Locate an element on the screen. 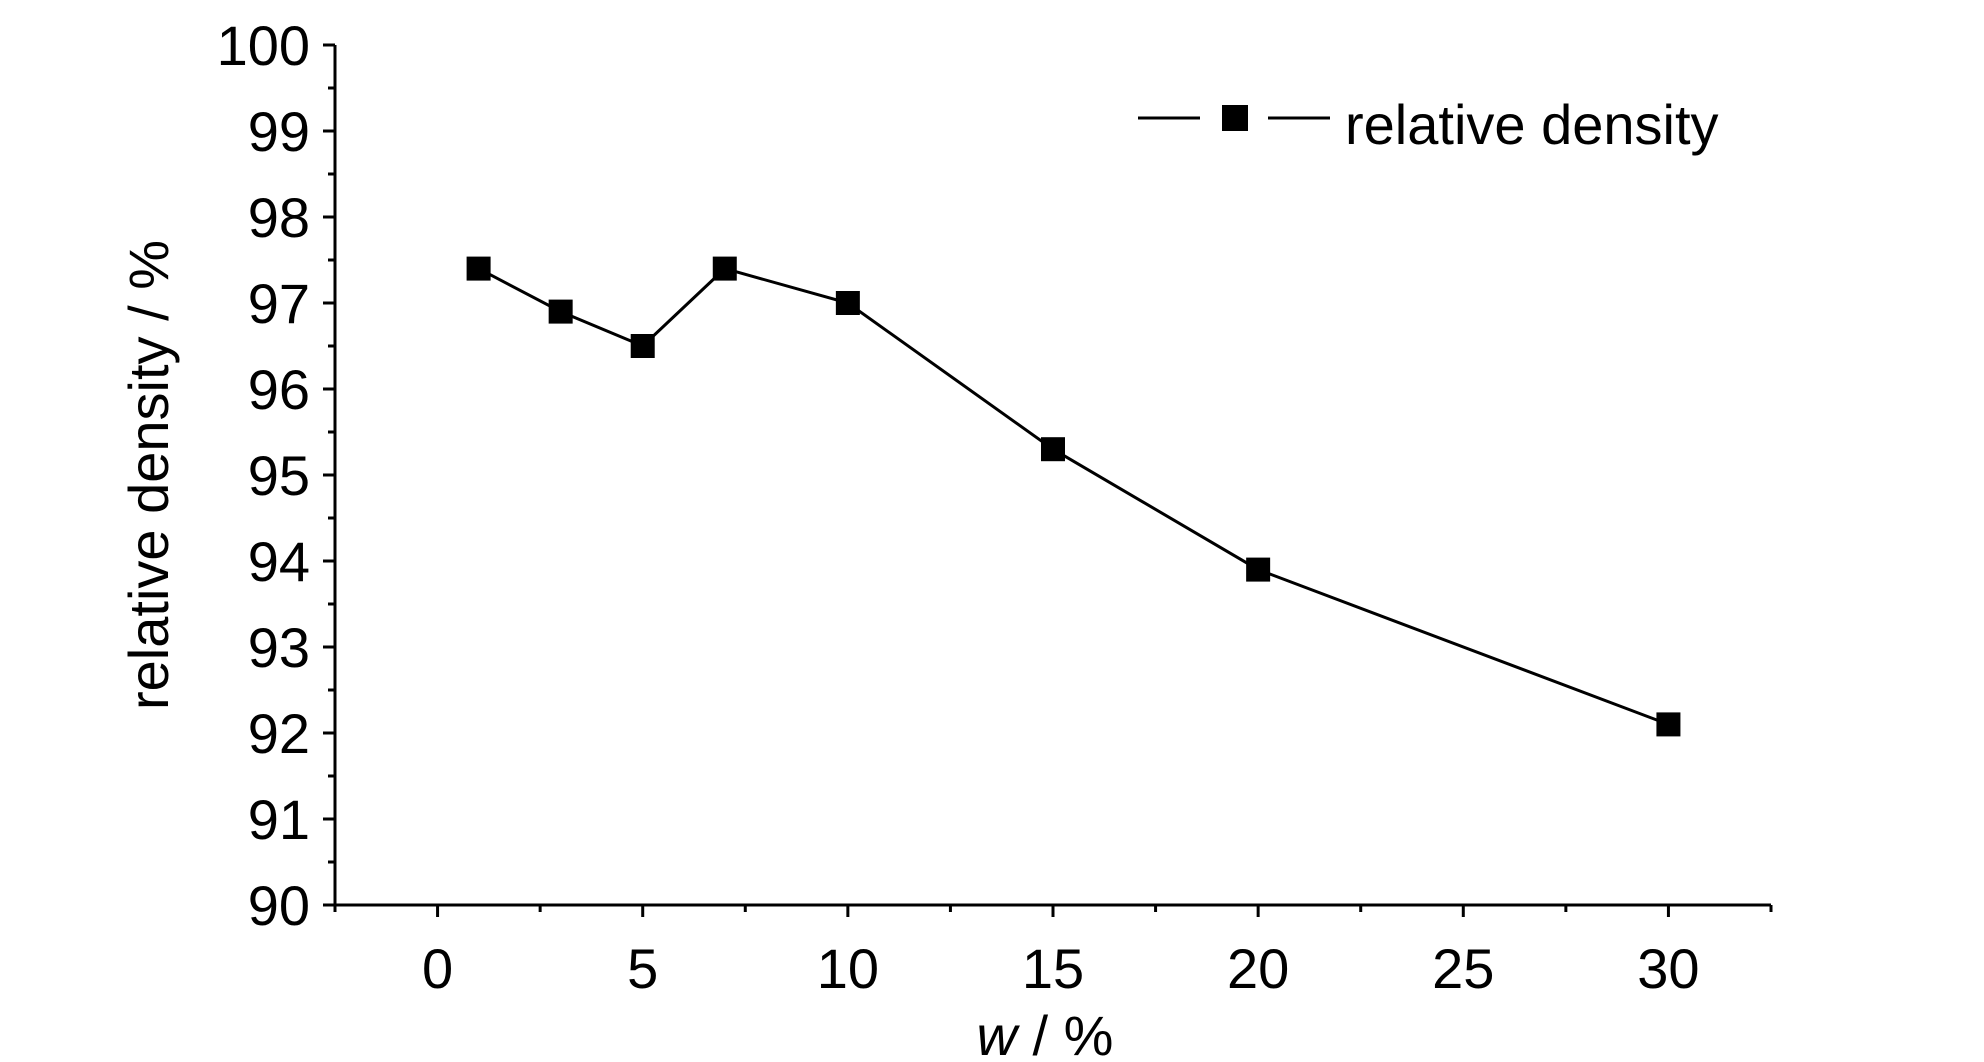 Image resolution: width=1984 pixels, height=1062 pixels. y-tick-label: 95 is located at coordinates (279, 475).